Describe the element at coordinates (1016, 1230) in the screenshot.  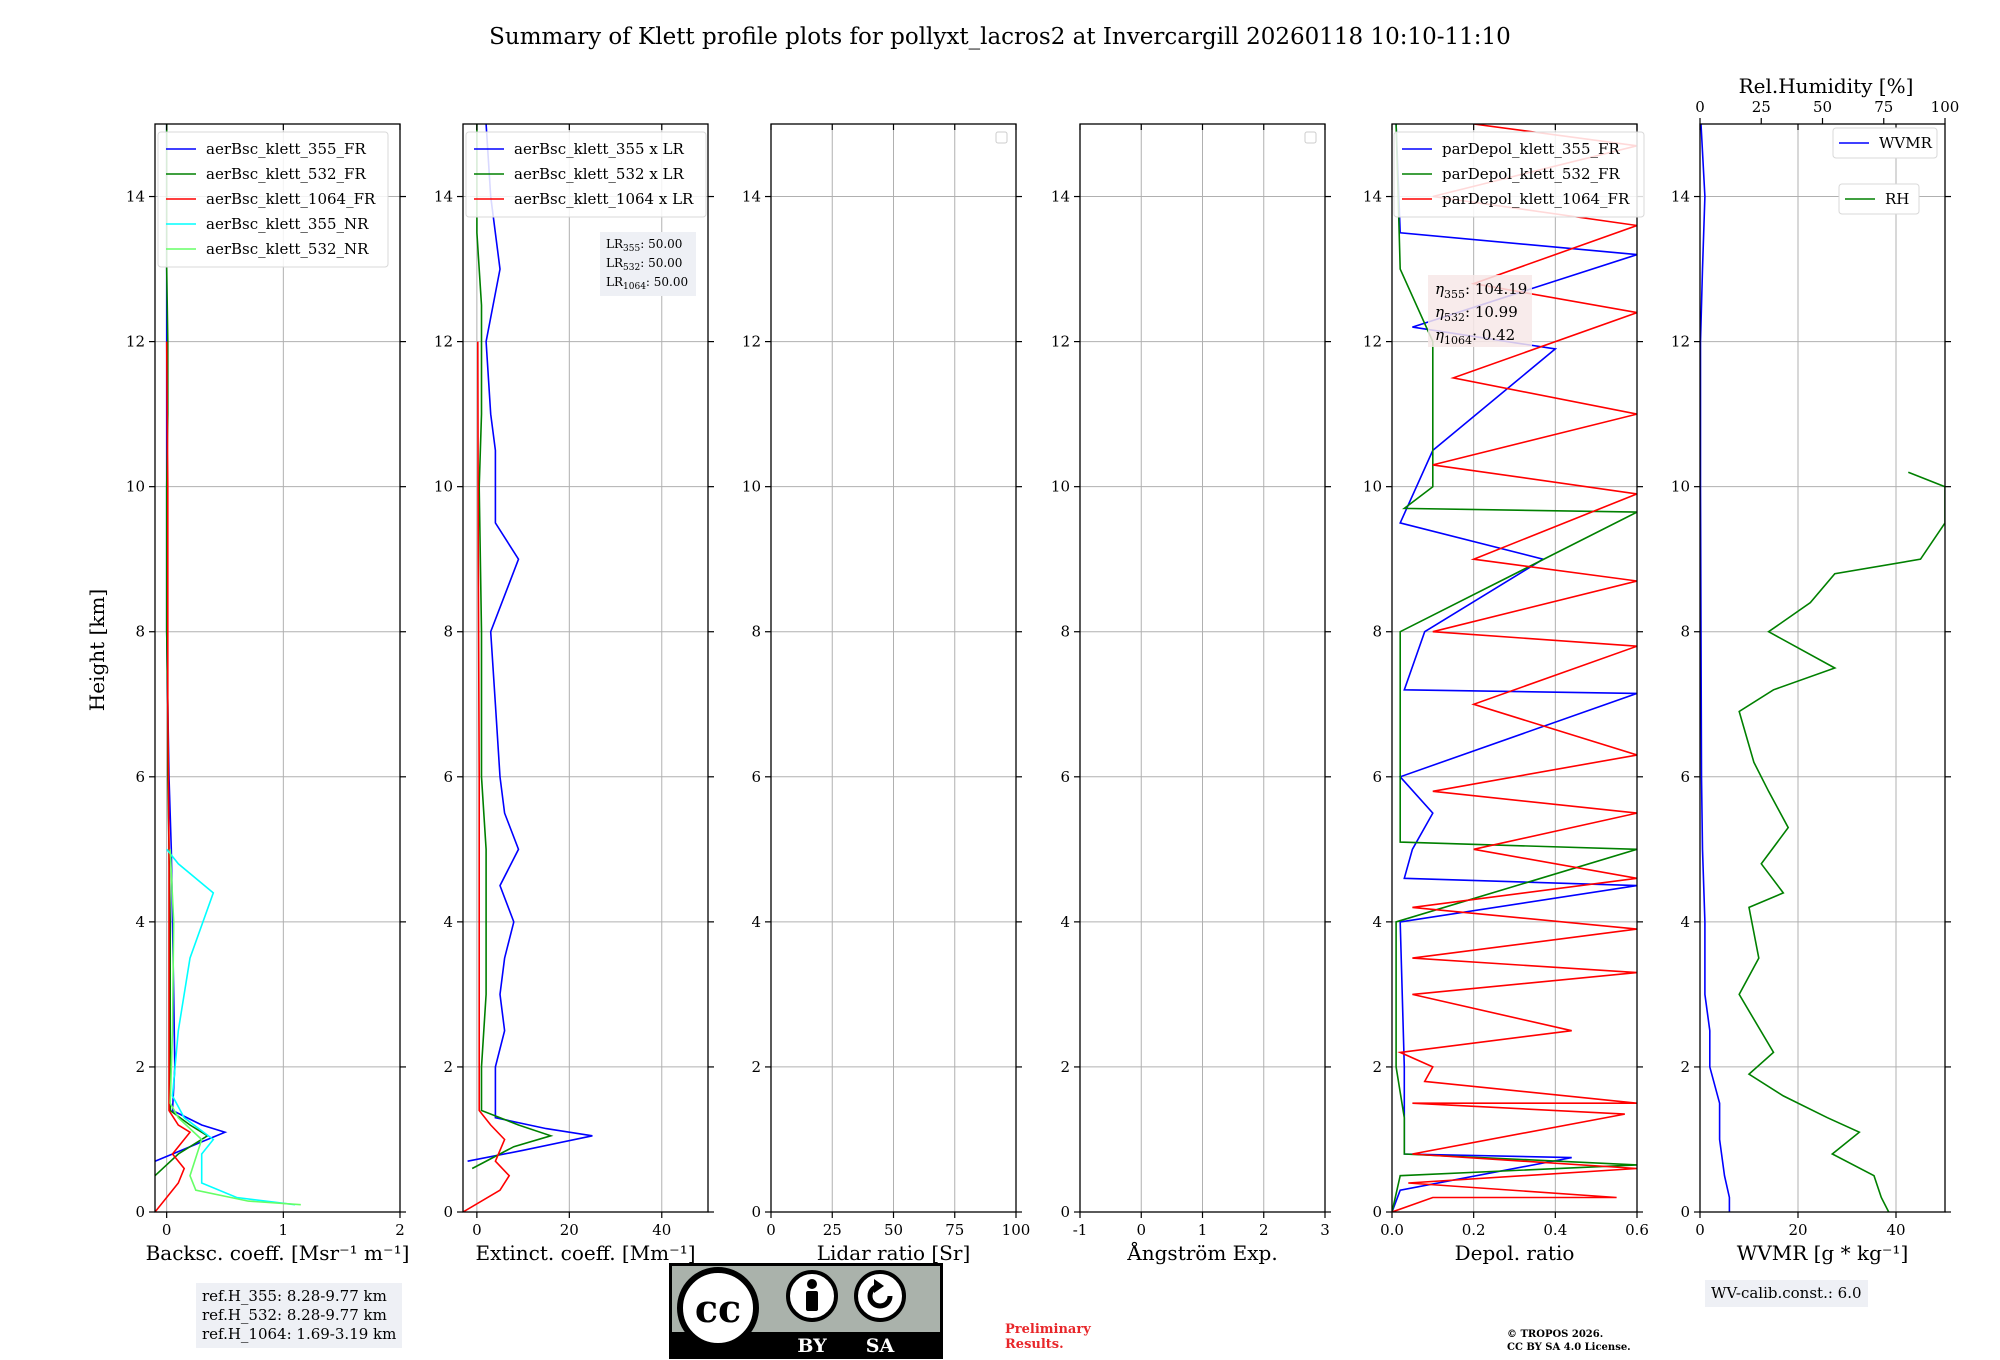
I see `x-tick-label: 100` at that location.